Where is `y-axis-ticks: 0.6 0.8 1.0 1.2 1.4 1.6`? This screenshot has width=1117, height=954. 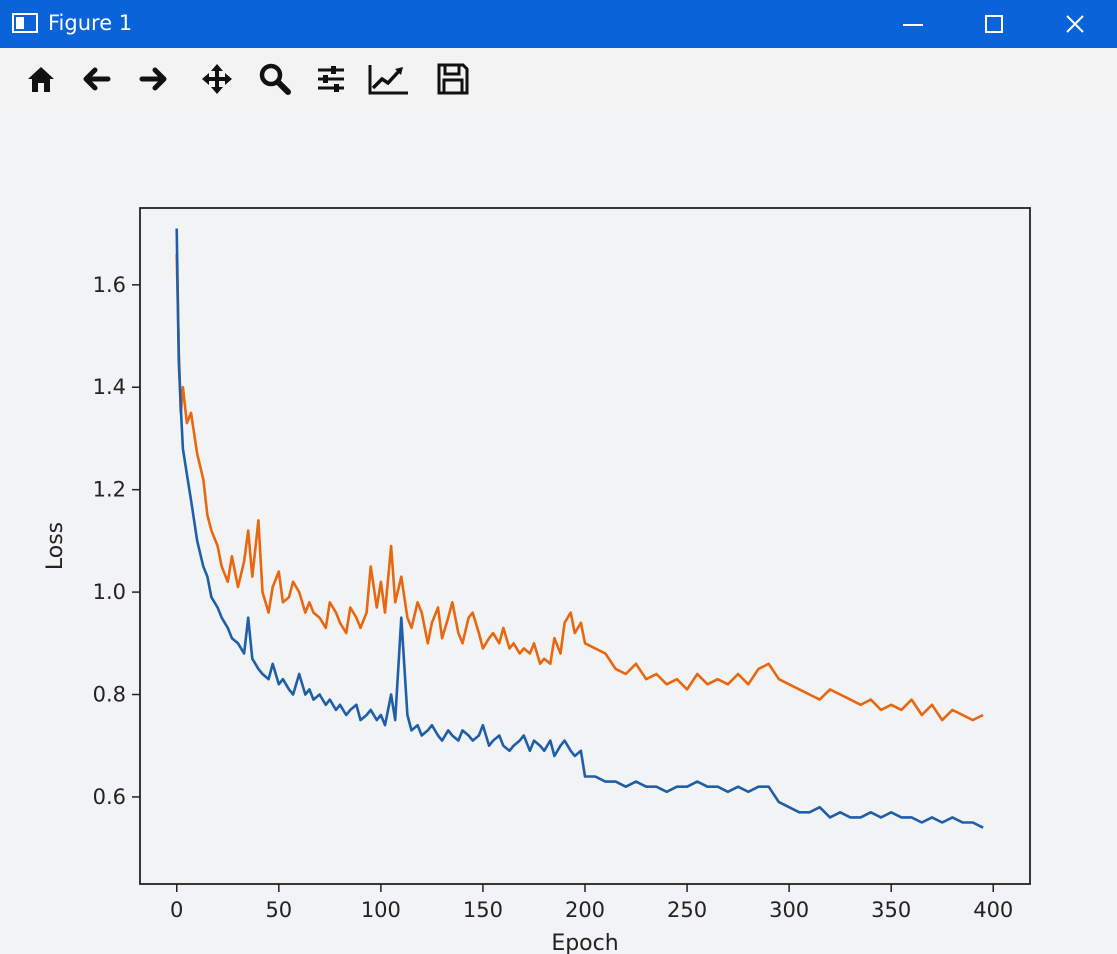 y-axis-ticks: 0.6 0.8 1.0 1.2 1.4 1.6 is located at coordinates (116, 541).